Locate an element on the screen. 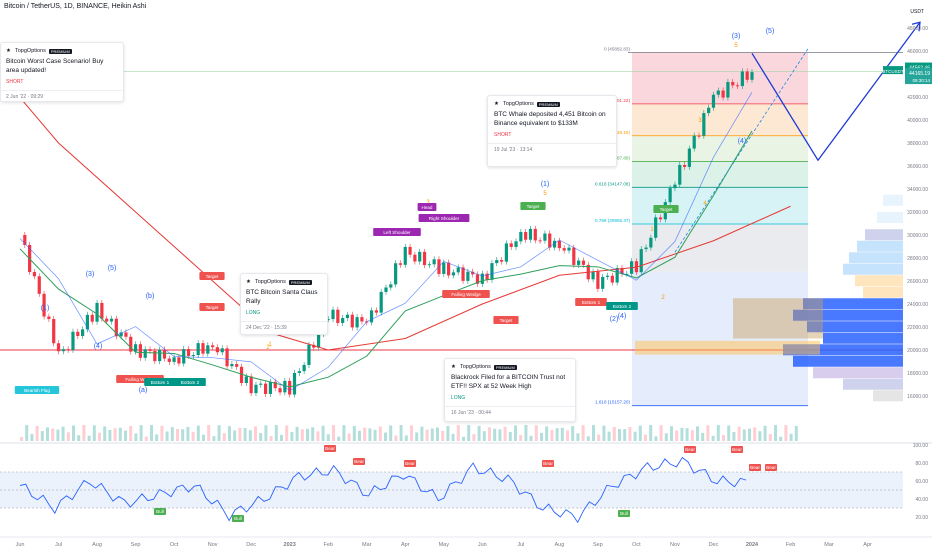  trend-dashed-line is located at coordinates (741, 150).